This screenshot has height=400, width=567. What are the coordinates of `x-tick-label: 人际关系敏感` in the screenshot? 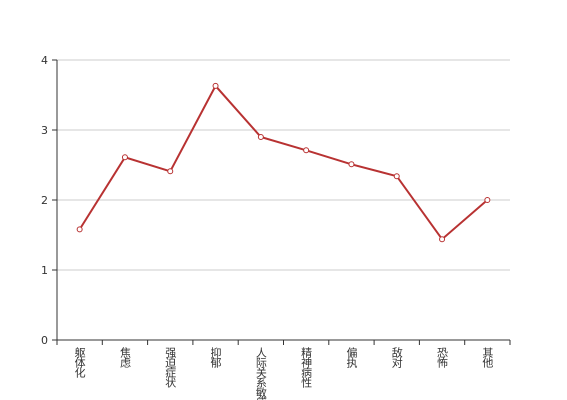 It's located at (260, 373).